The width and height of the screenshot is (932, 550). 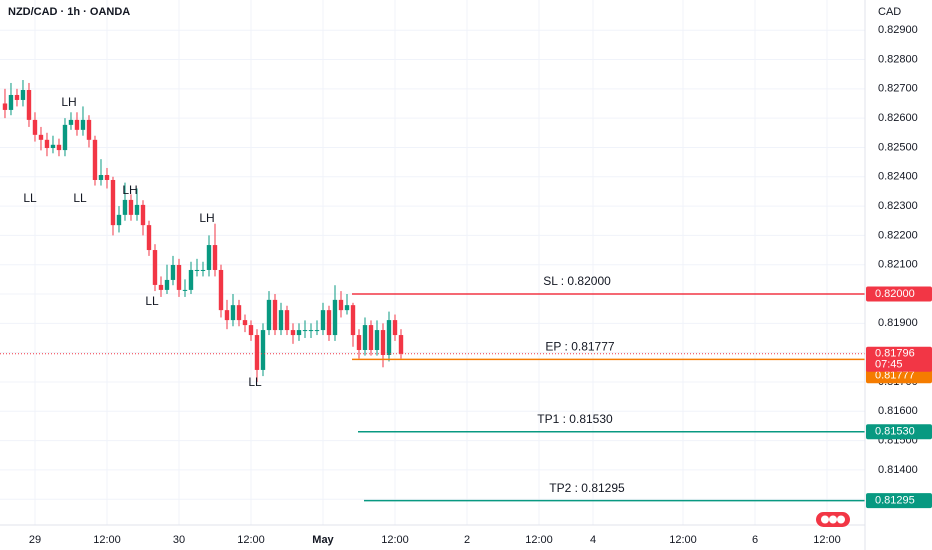 I want to click on y-tick-label: 0.81900, so click(x=898, y=323).